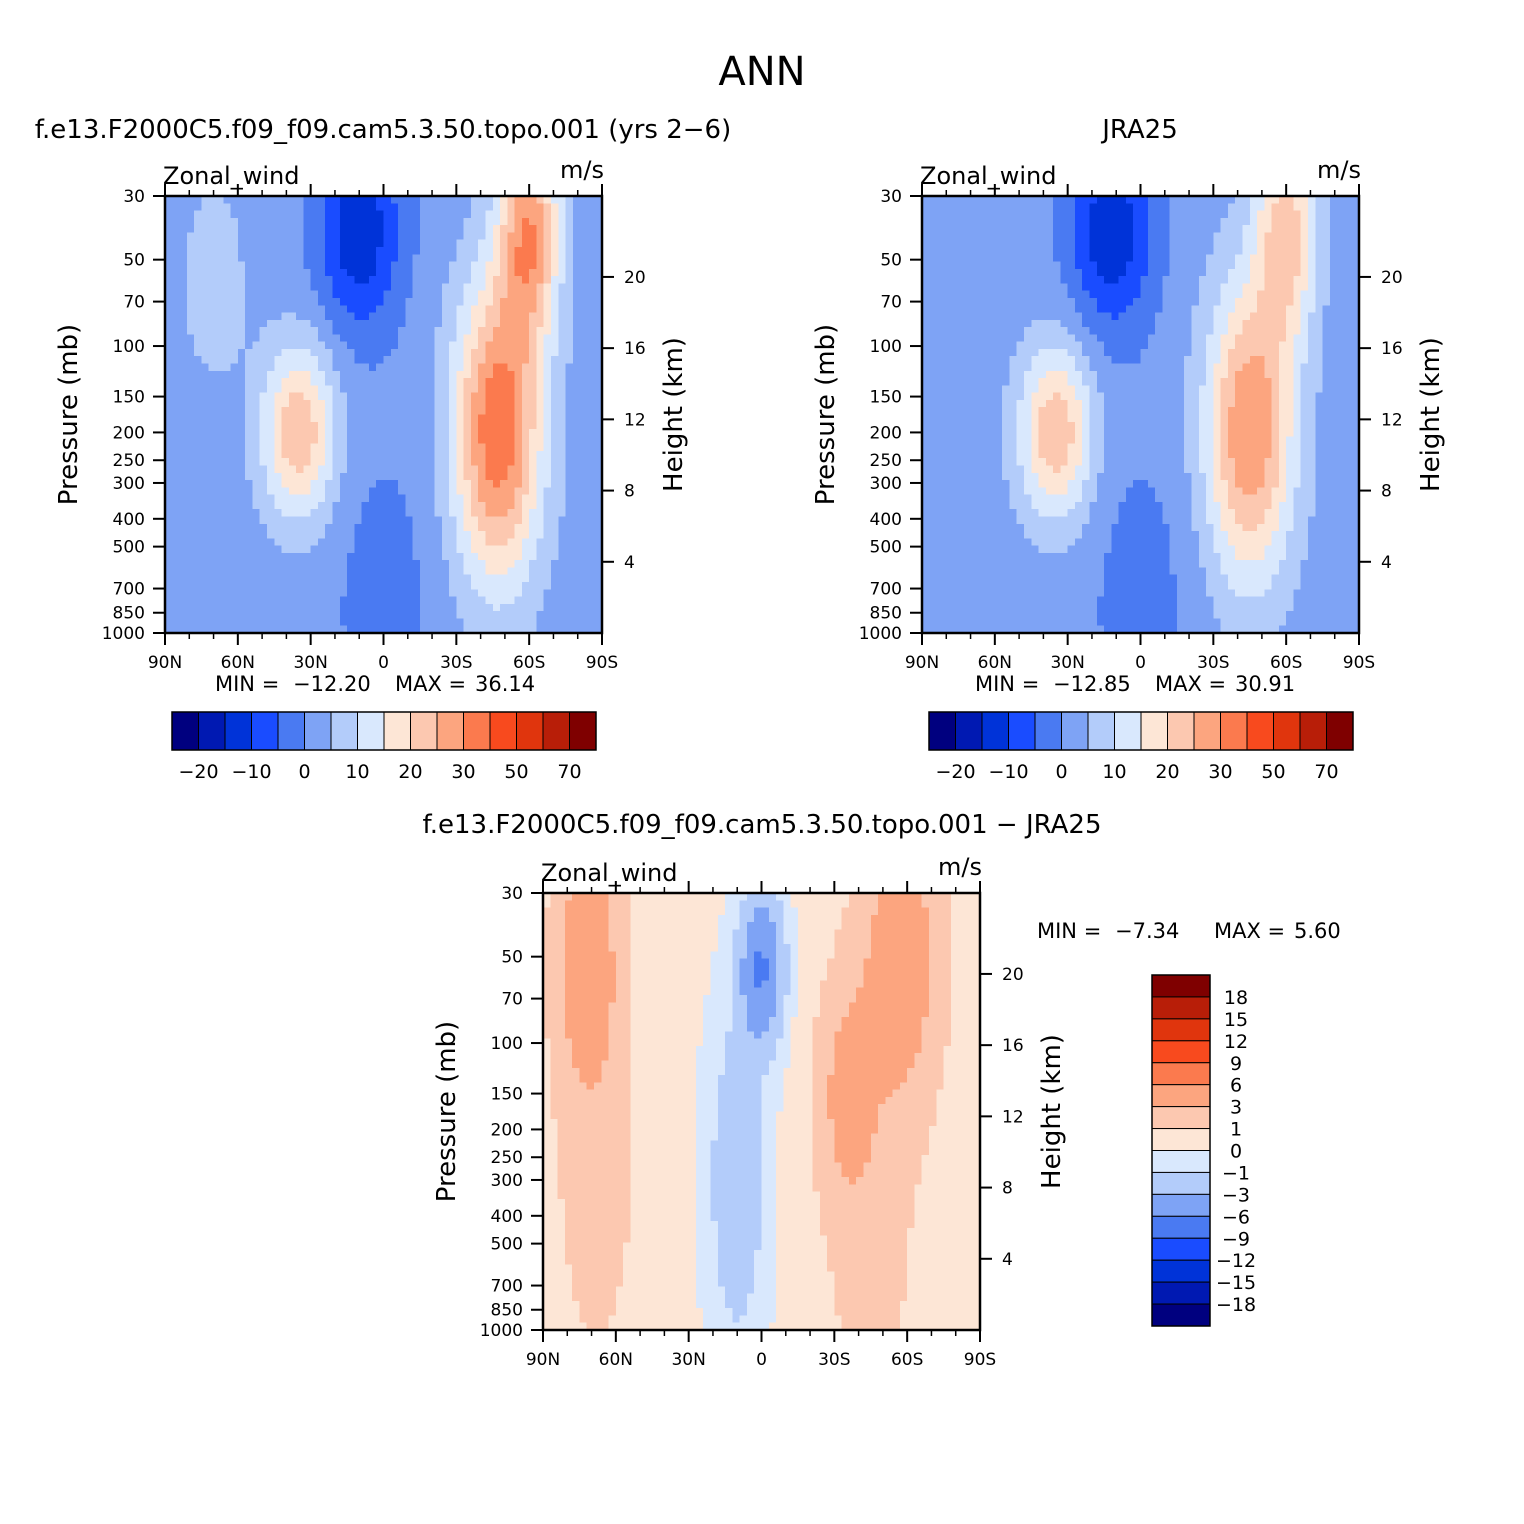 This screenshot has height=1524, width=1524. Describe the element at coordinates (569, 772) in the screenshot. I see `colorbar-label: 70` at that location.